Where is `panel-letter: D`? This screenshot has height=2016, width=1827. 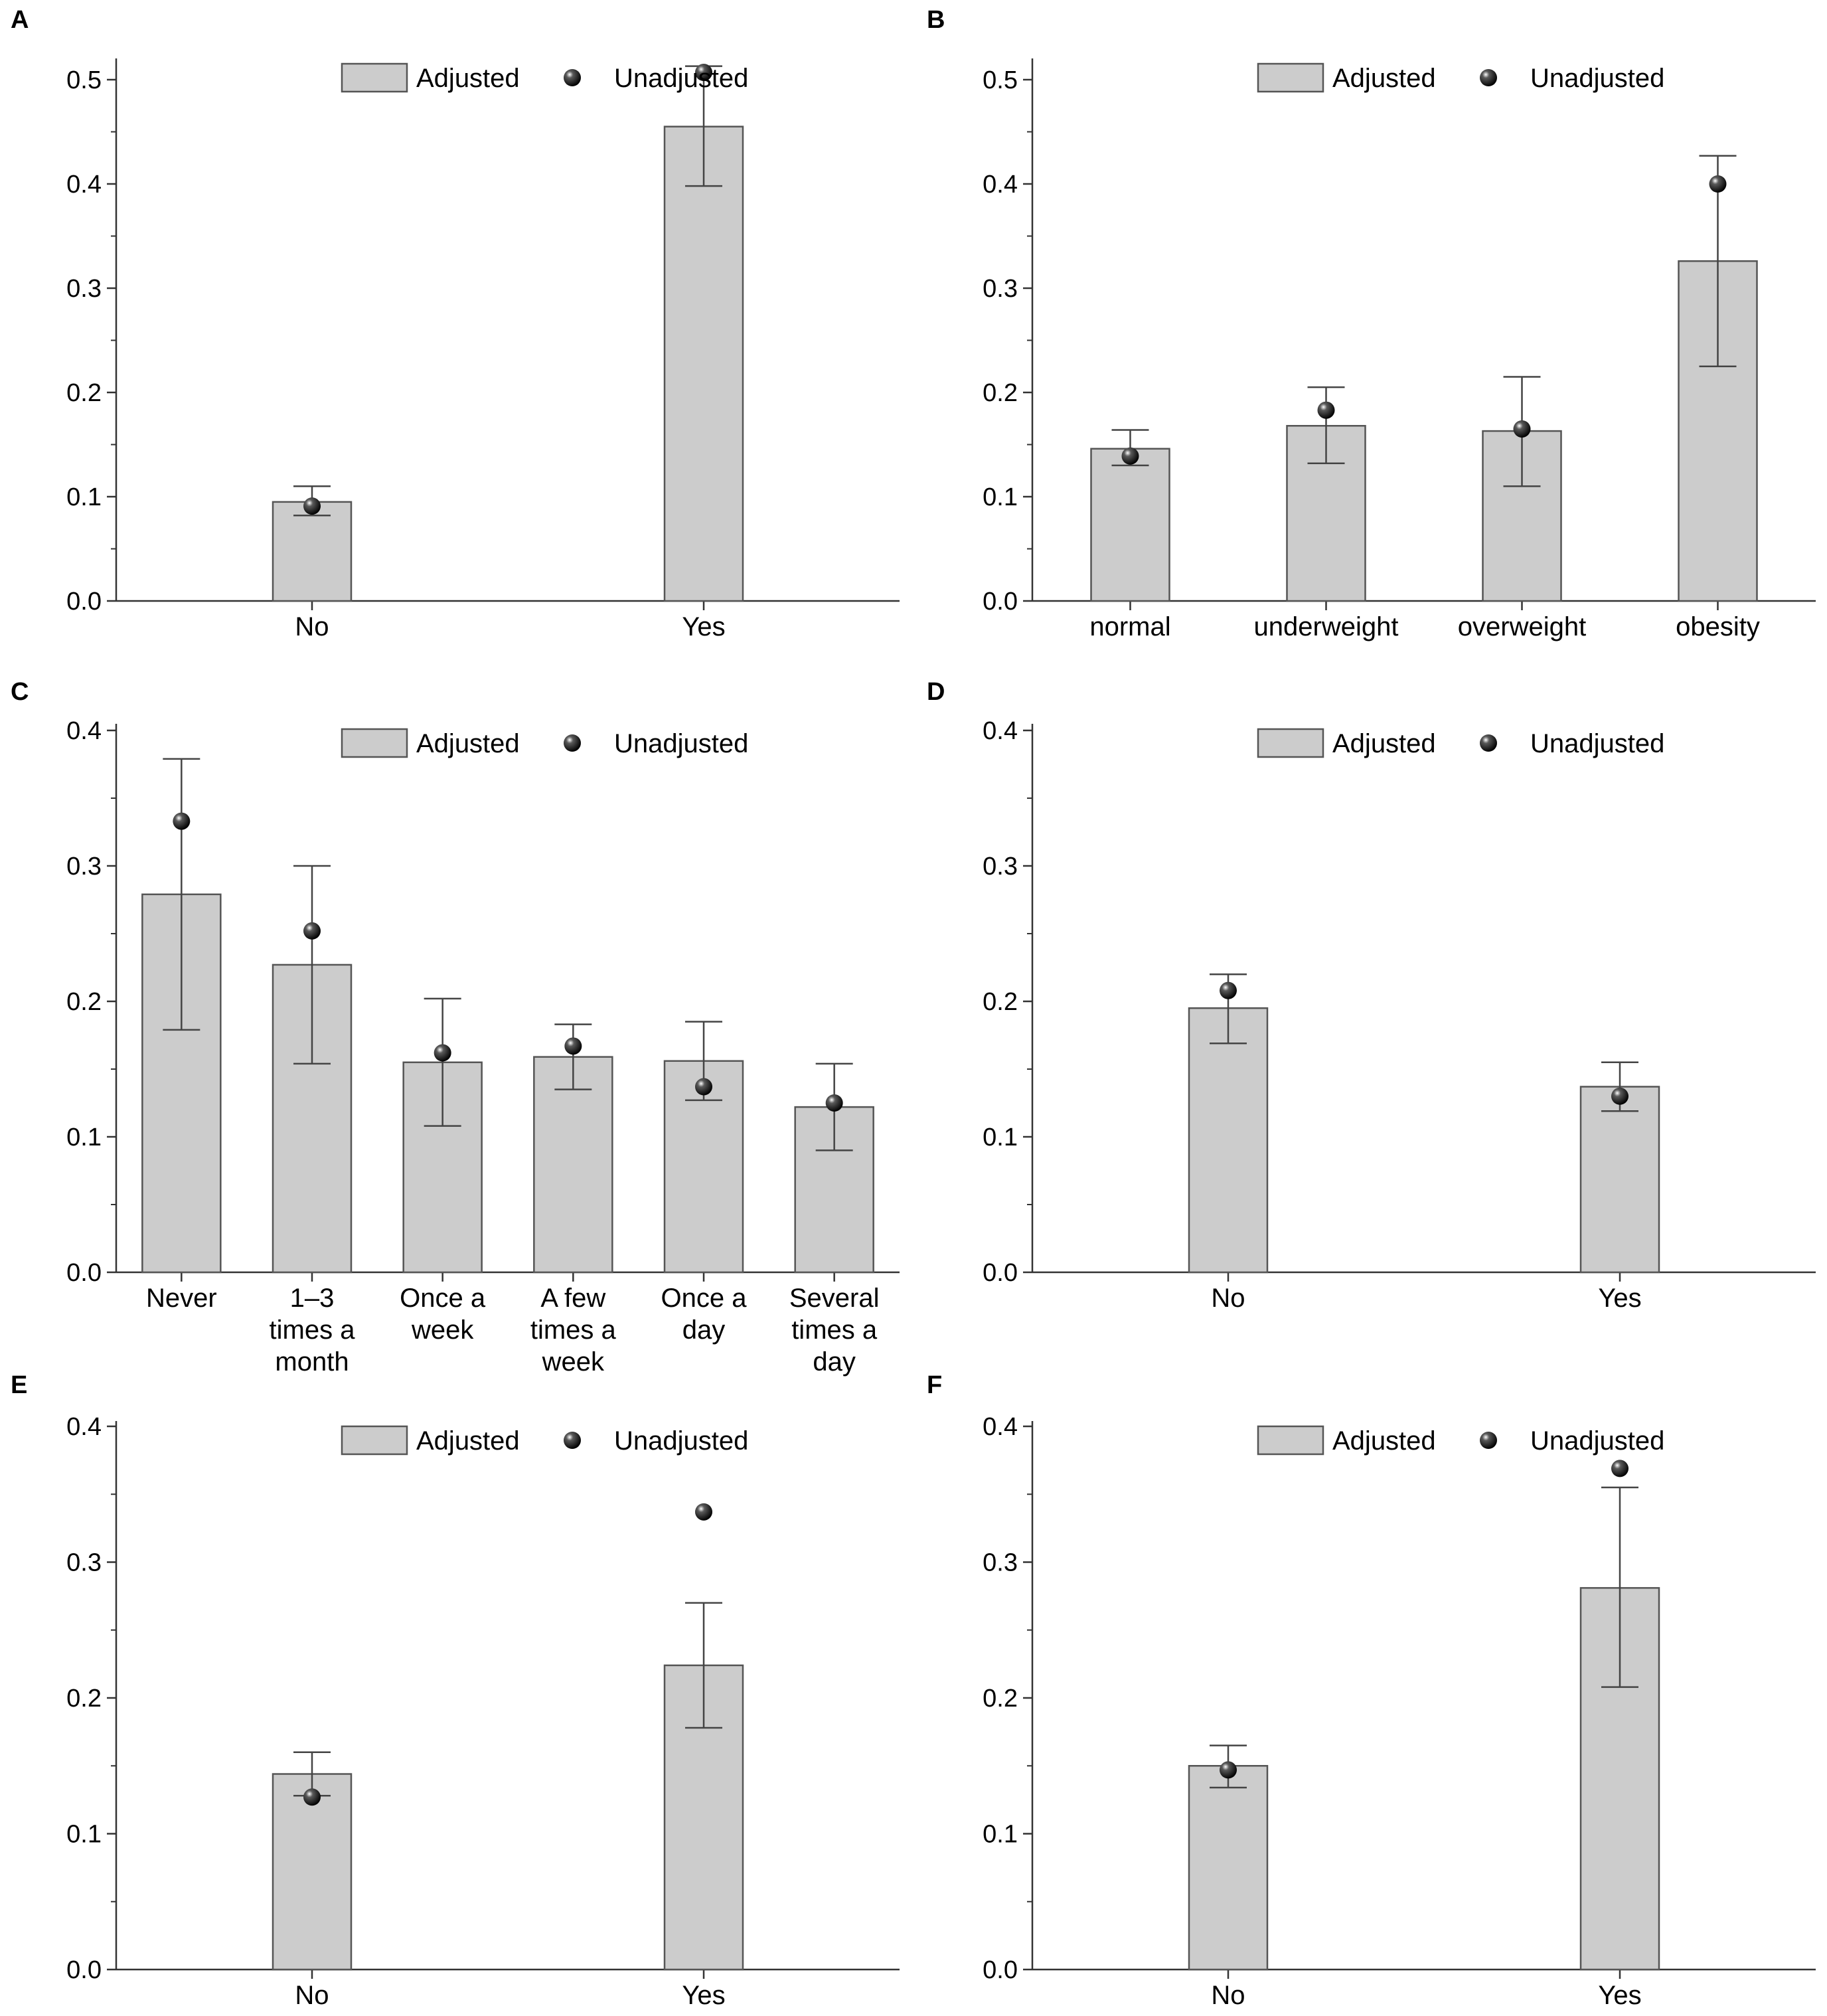 panel-letter: D is located at coordinates (936, 692).